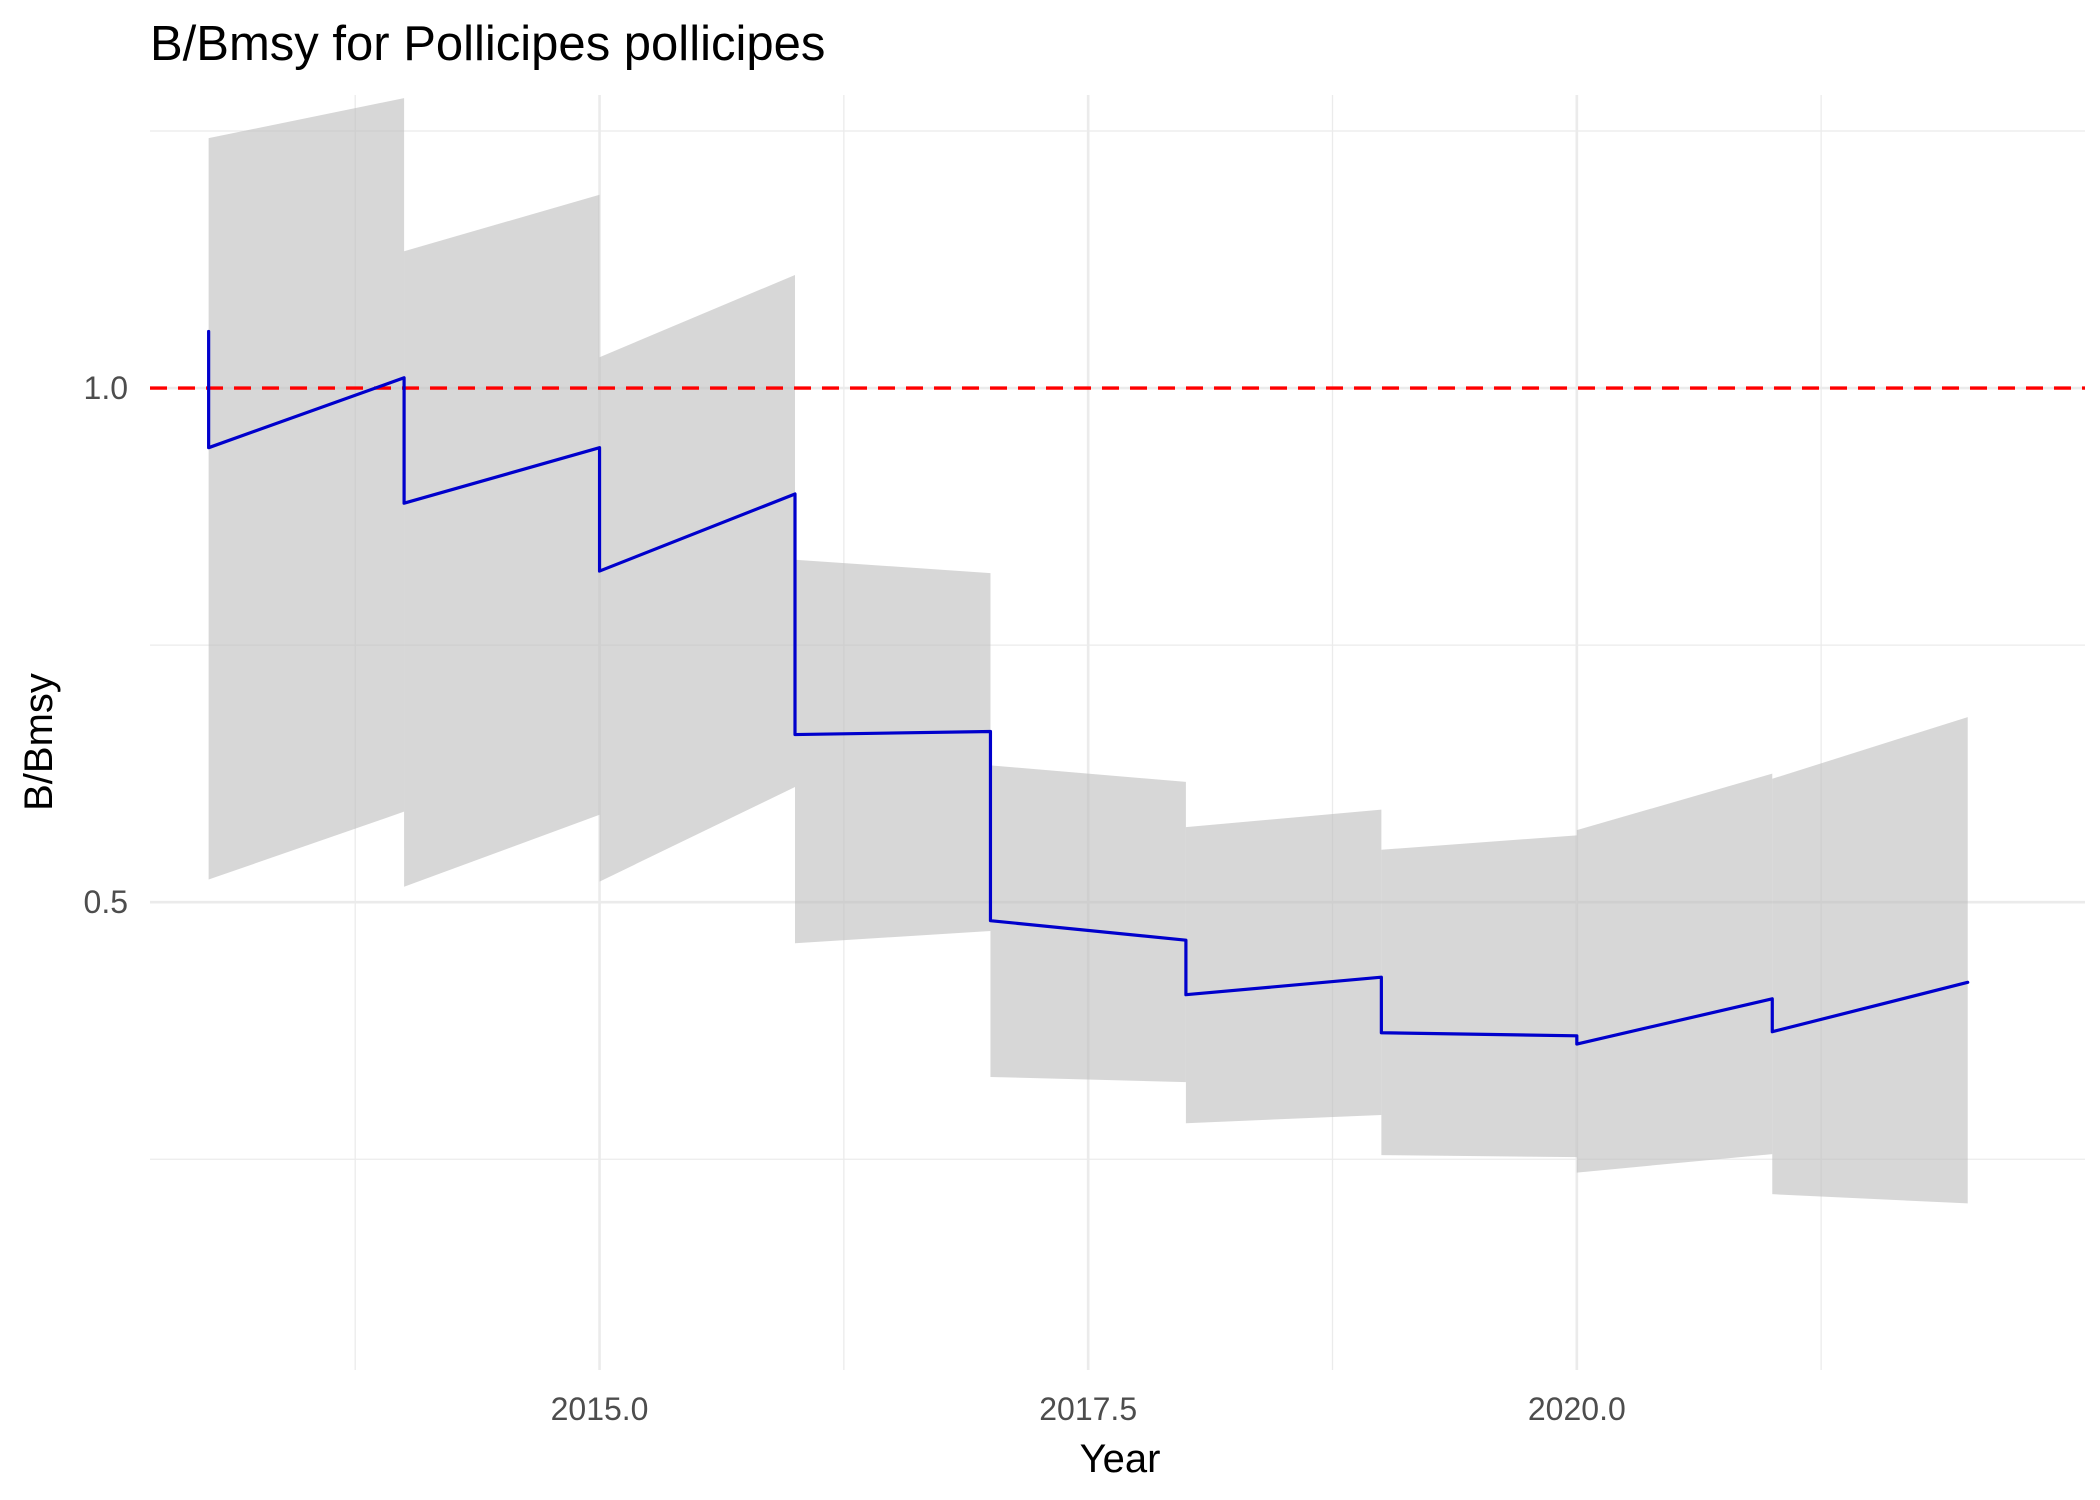  I want to click on x-axis-title: Year, so click(1120, 1459).